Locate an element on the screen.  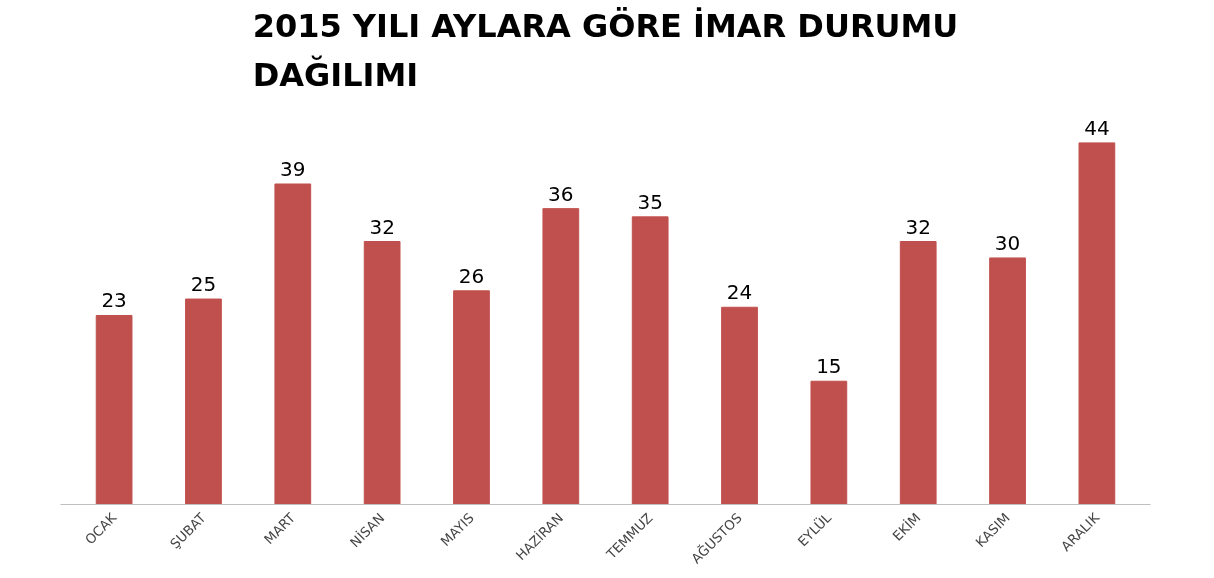
data-label: 36 is located at coordinates (561, 193).